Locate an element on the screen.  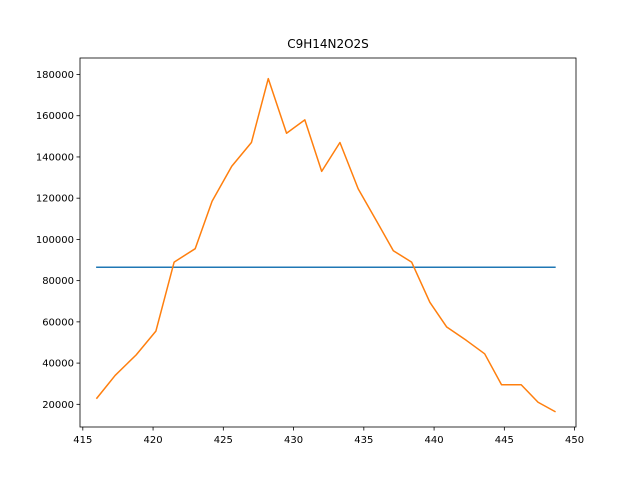
x-tick-label: 440 is located at coordinates (434, 440).